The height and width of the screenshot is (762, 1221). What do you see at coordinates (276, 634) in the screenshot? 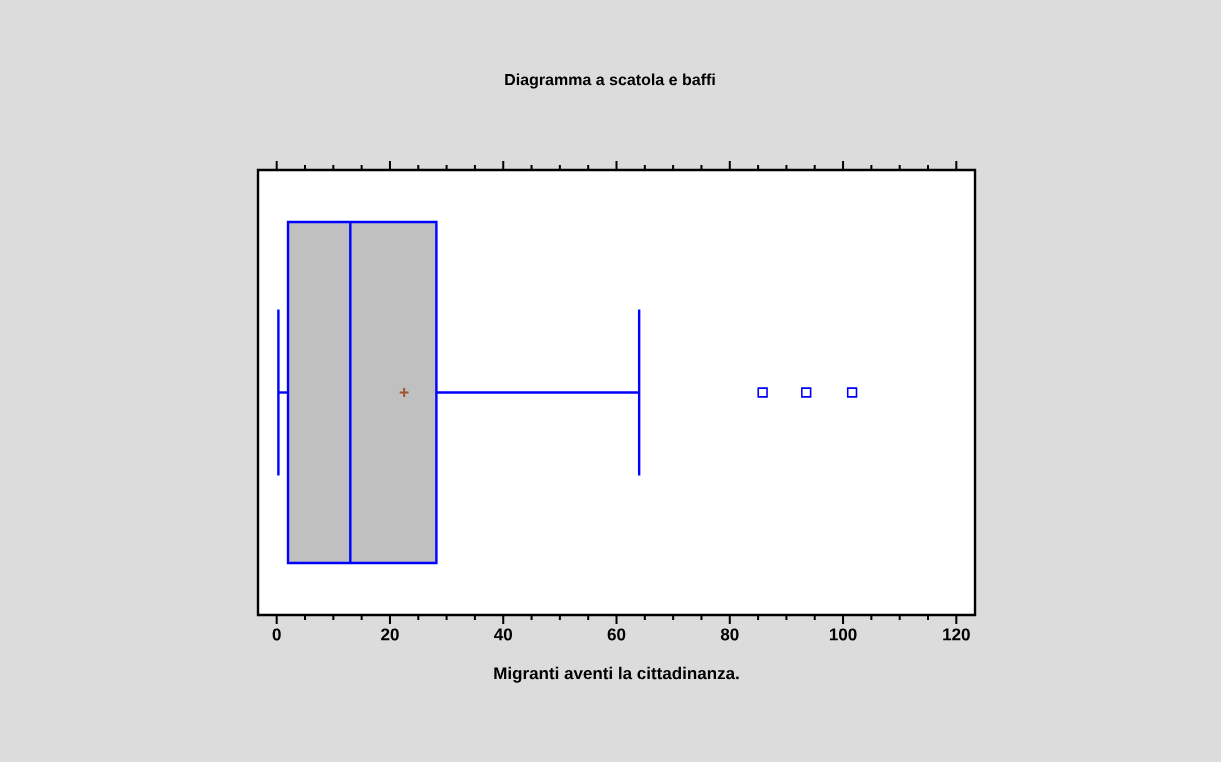
I see `x-tick-label: 0` at bounding box center [276, 634].